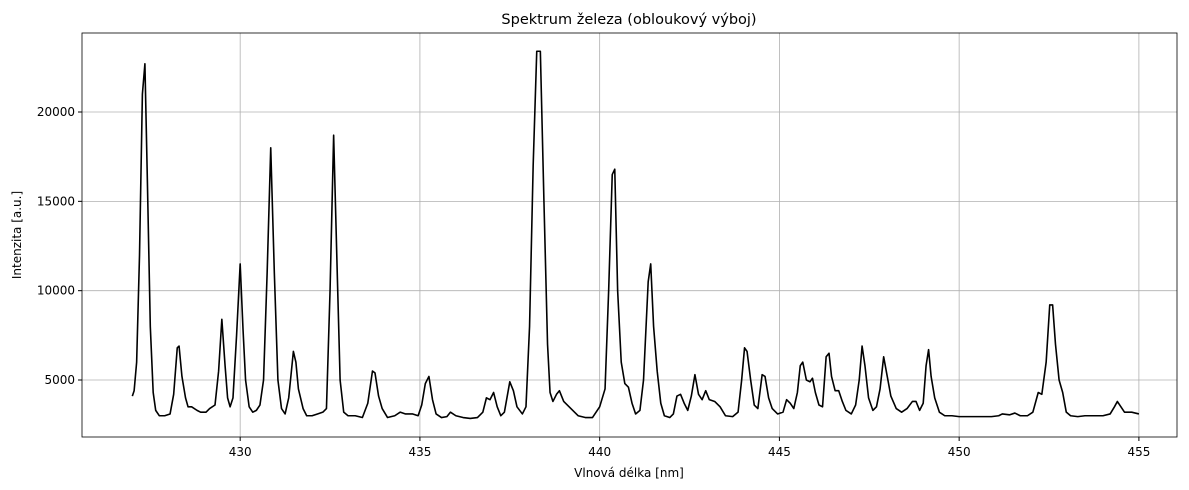 This screenshot has height=490, width=1189. What do you see at coordinates (629, 473) in the screenshot?
I see `x-axis-label: Vlnová délka [nm]` at bounding box center [629, 473].